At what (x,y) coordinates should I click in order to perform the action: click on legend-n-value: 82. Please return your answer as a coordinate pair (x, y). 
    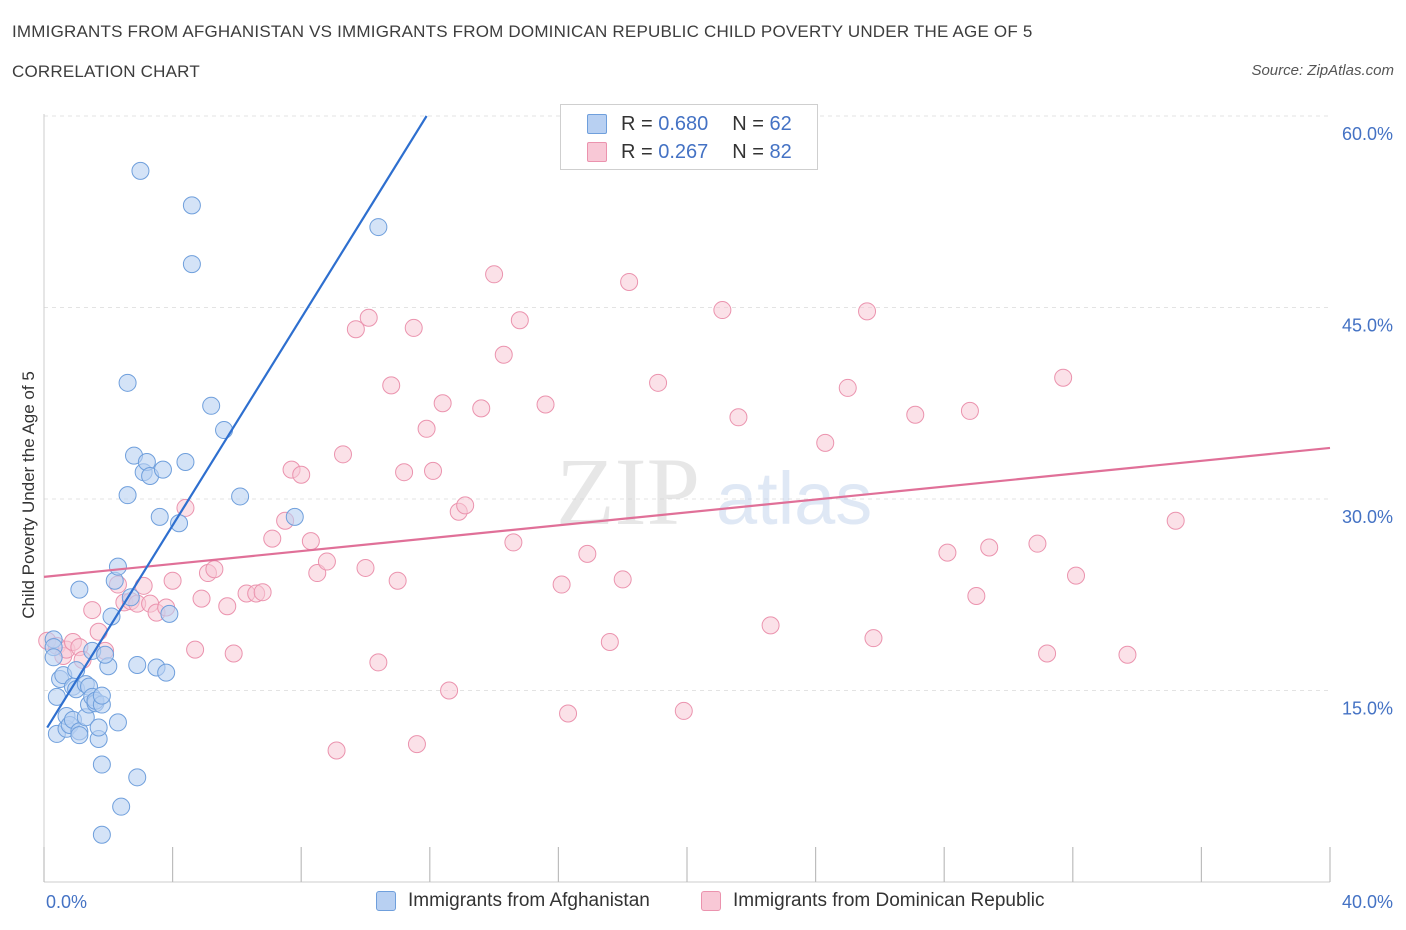
    Looking at the image, I should click on (780, 151).